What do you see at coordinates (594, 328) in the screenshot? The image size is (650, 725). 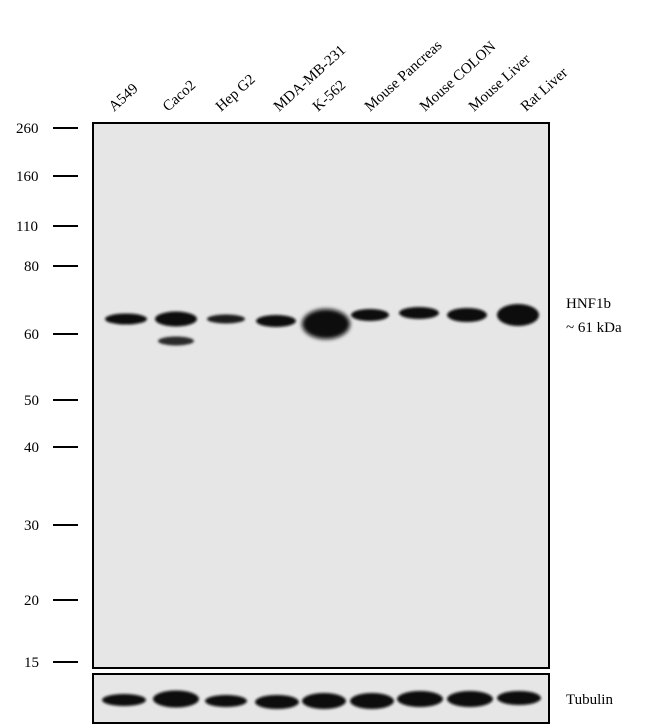 I see `target-size: ~ 61 kDa` at bounding box center [594, 328].